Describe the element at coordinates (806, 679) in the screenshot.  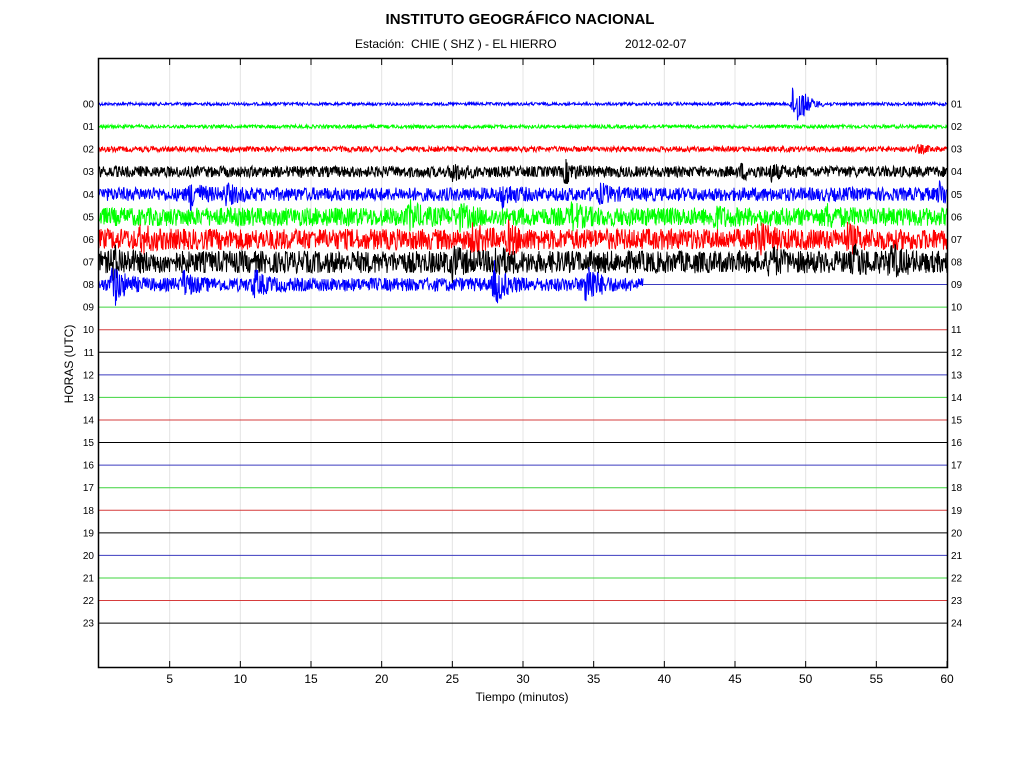
I see `x-tick-label: 50` at that location.